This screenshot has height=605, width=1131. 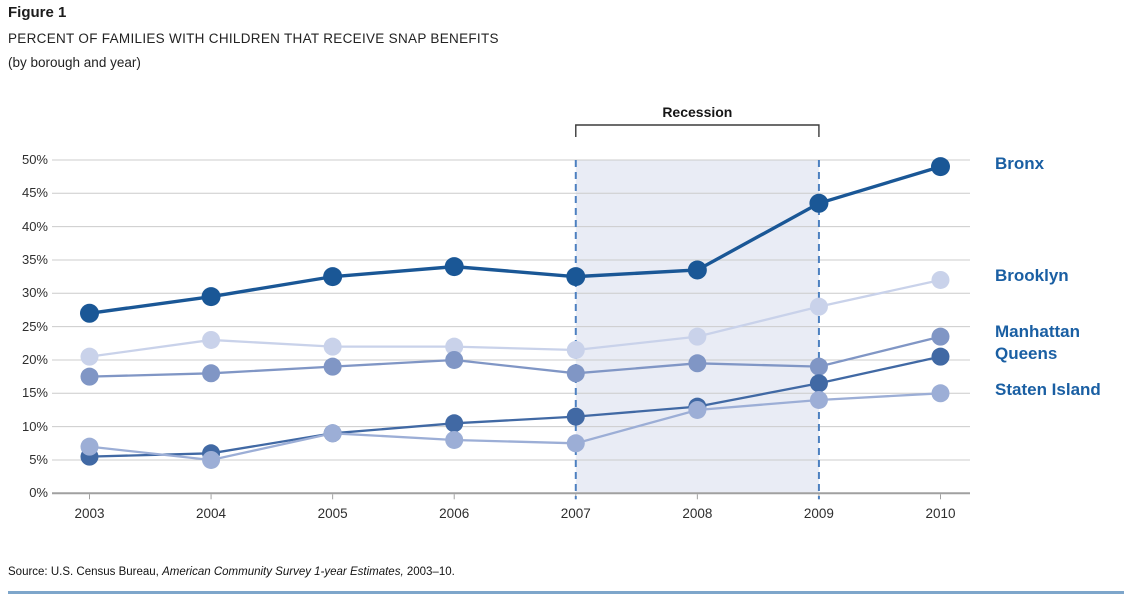 I want to click on data-point-bronx-2008, so click(x=697, y=270).